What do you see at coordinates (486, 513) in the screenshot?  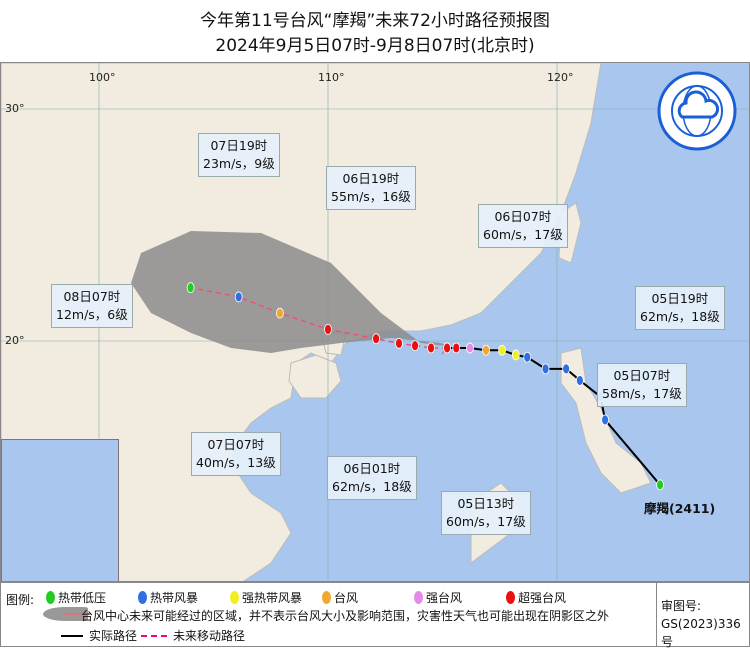 I see `callout-05-13: 05日13时 60m/s，17级` at bounding box center [486, 513].